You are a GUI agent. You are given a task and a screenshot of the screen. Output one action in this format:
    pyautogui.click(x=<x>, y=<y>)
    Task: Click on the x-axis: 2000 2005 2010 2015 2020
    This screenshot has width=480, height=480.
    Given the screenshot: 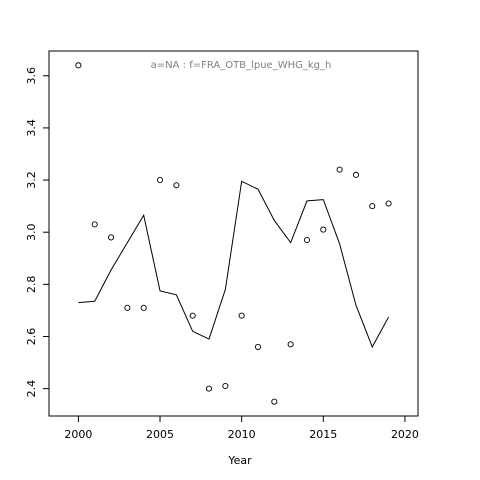 What is the action you would take?
    pyautogui.click(x=241, y=428)
    